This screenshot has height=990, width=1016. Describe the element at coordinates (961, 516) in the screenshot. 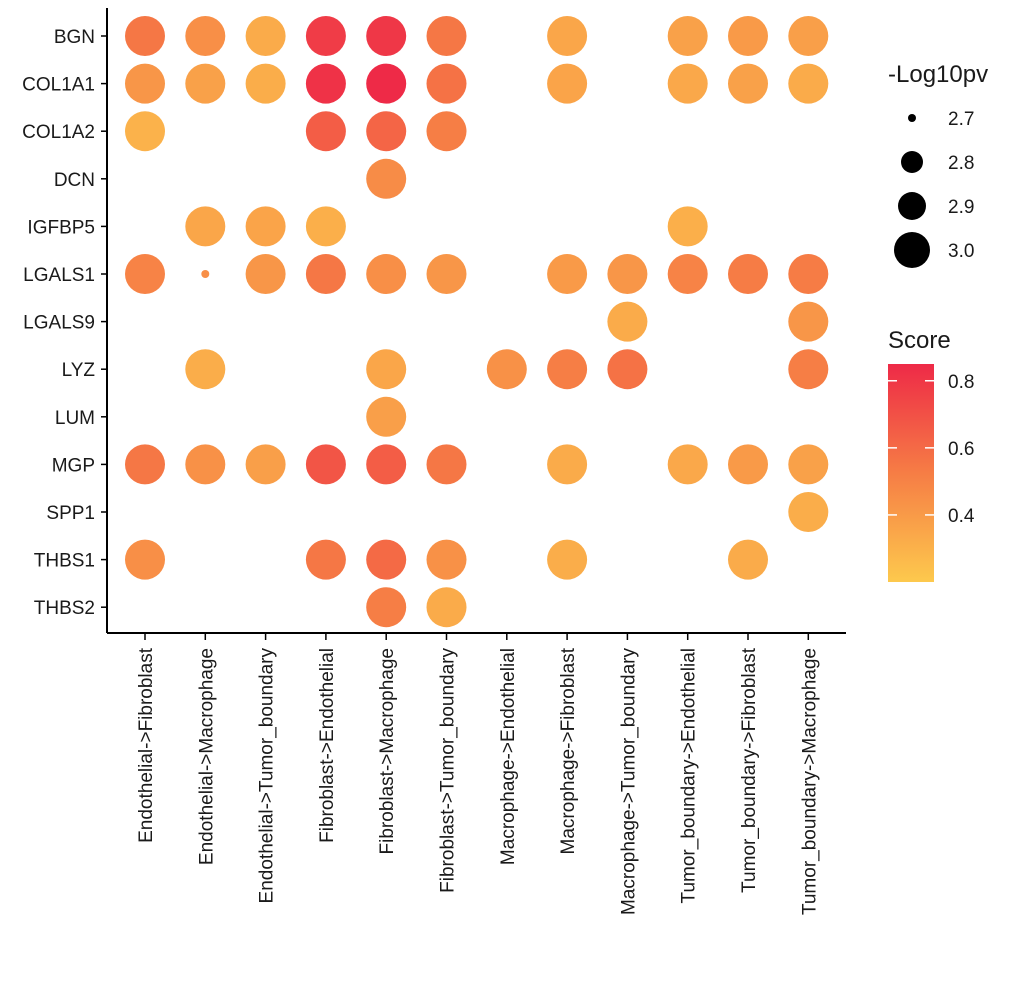

I see `color-legend-label: 0.4` at that location.